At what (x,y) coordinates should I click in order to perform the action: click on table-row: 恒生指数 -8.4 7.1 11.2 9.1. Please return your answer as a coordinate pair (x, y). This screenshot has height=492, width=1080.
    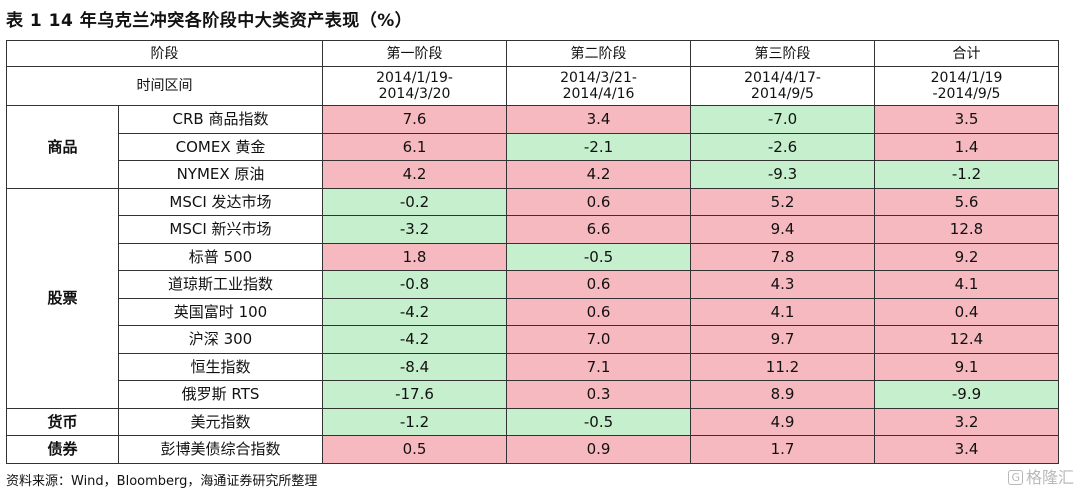
    Looking at the image, I should click on (533, 366).